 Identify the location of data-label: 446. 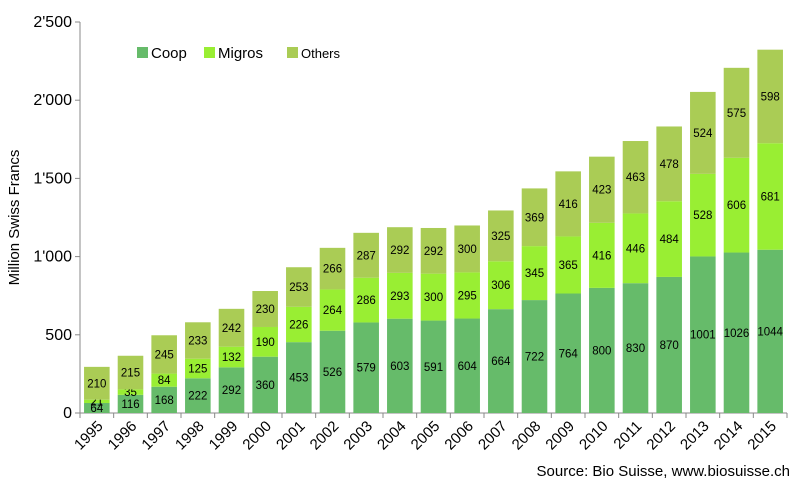
(635, 249).